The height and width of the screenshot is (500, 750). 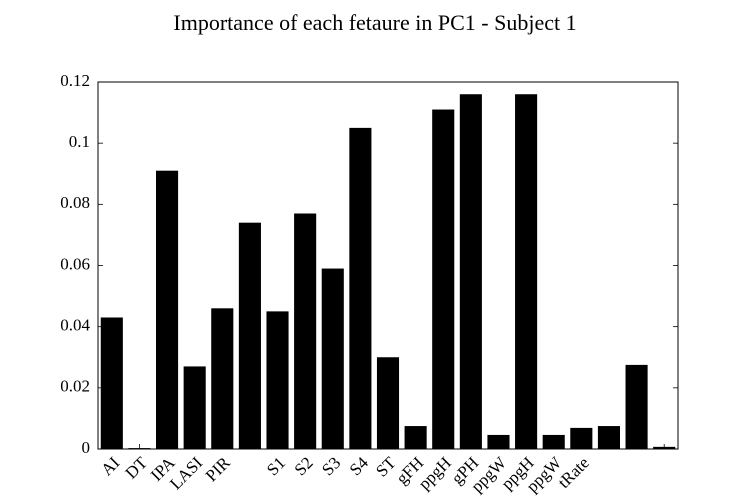 What do you see at coordinates (573, 472) in the screenshot?
I see `x-tick-label: tRate` at bounding box center [573, 472].